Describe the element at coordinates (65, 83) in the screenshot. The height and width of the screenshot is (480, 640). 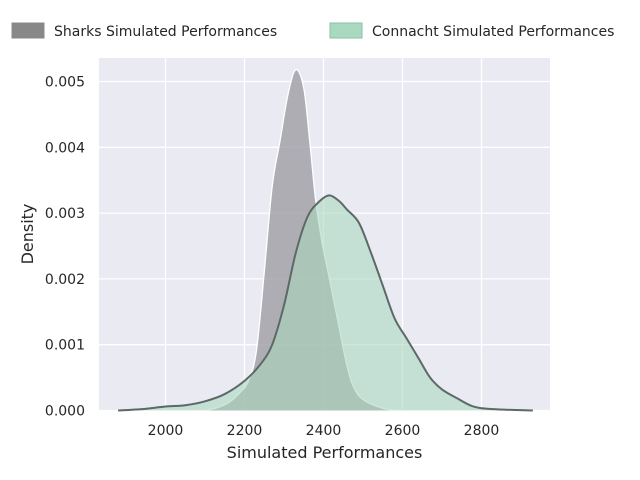
I see `y-tick-label: 0.005` at that location.